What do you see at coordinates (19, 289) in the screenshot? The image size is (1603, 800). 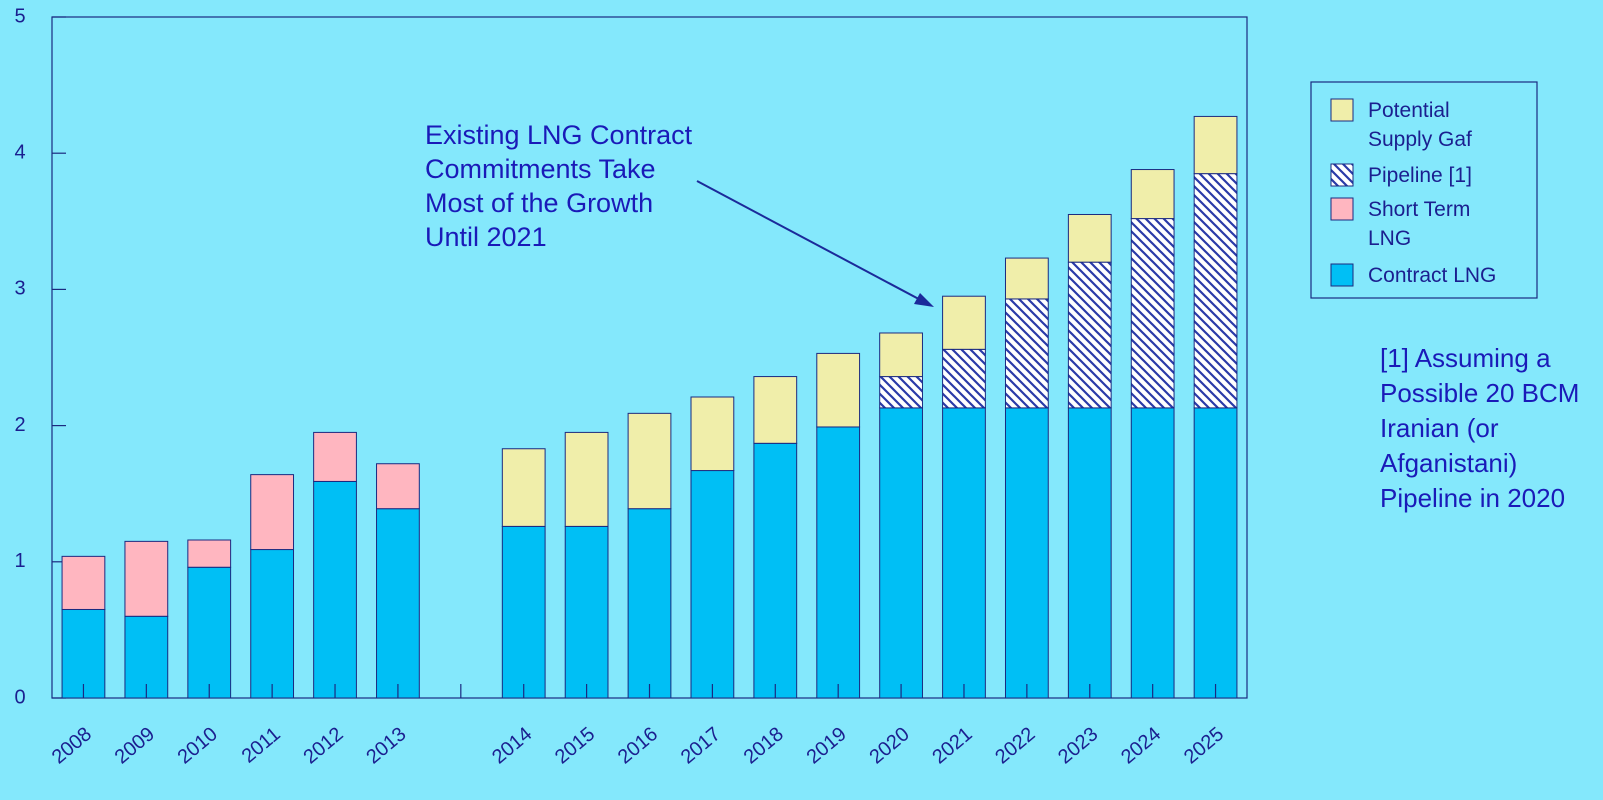 I see `y-tick-label: 3` at bounding box center [19, 289].